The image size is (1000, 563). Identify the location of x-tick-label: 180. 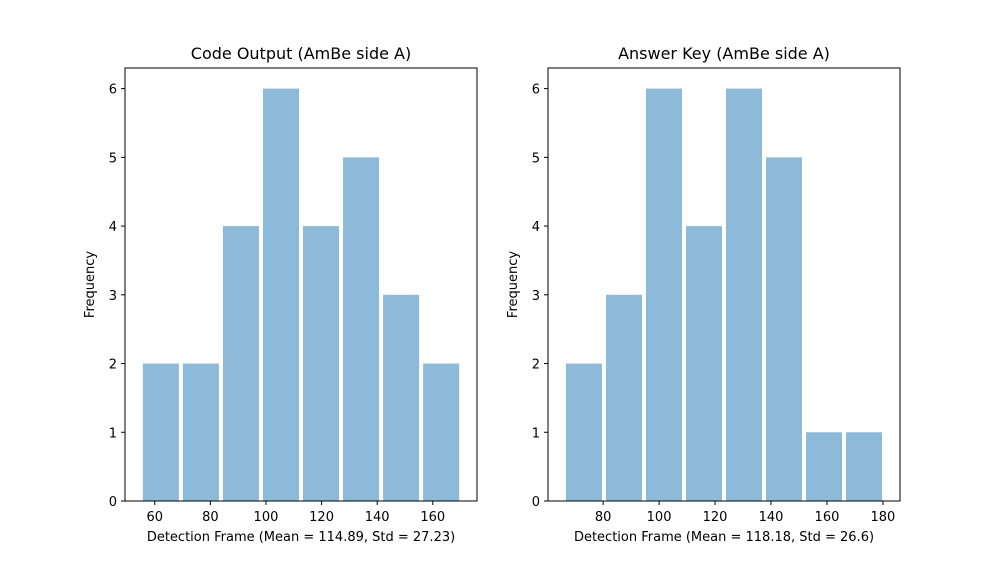
(883, 517).